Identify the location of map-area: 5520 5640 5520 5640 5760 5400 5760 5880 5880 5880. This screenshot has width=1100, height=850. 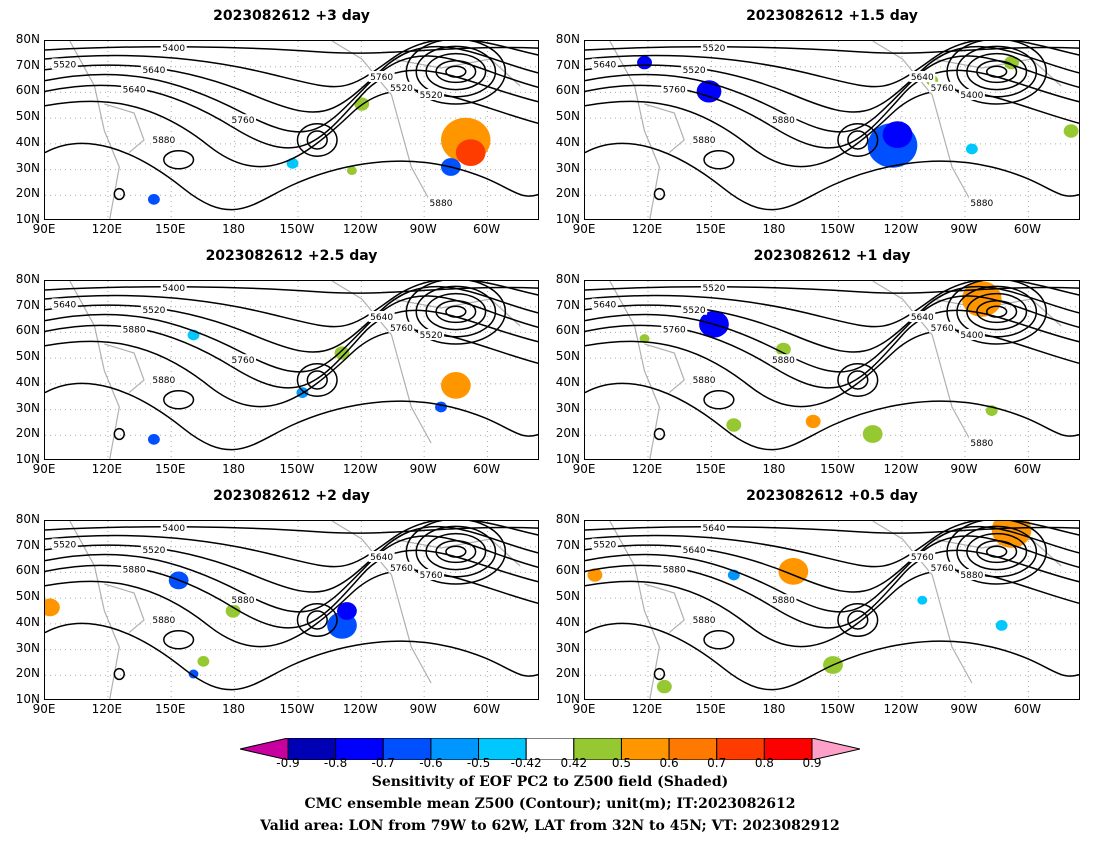
(832, 130).